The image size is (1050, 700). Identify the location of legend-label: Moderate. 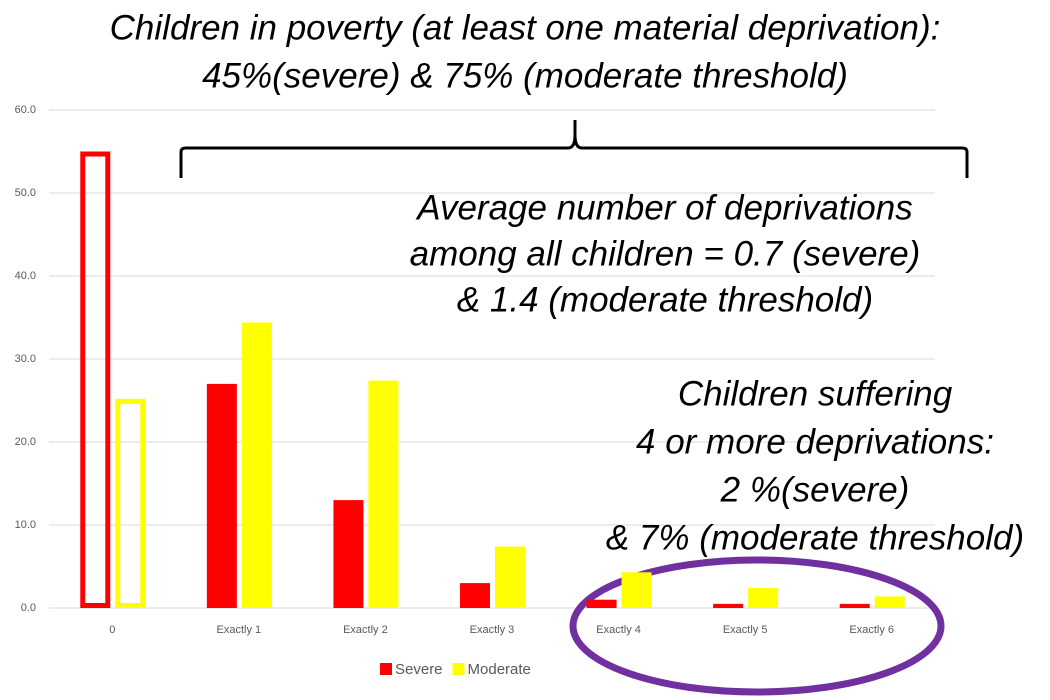
(499, 669).